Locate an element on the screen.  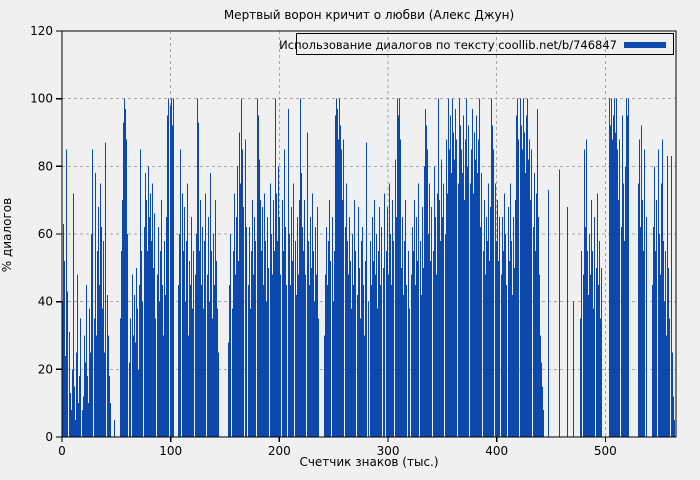
y-tick-label: 0 is located at coordinates (49, 437).